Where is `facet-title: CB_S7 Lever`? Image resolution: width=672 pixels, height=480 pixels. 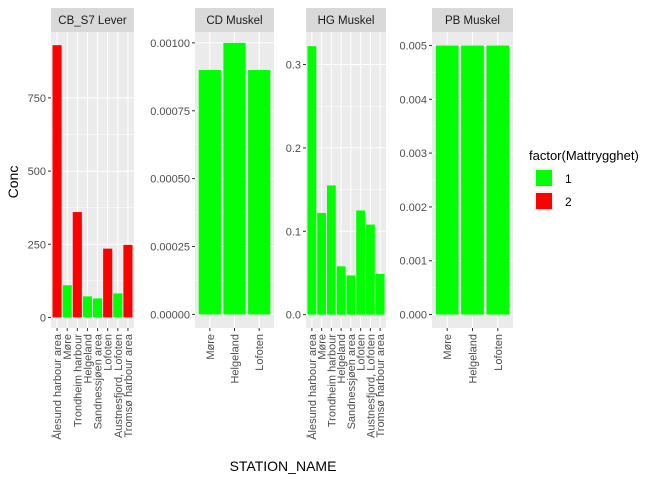
facet-title: CB_S7 Lever is located at coordinates (92, 21).